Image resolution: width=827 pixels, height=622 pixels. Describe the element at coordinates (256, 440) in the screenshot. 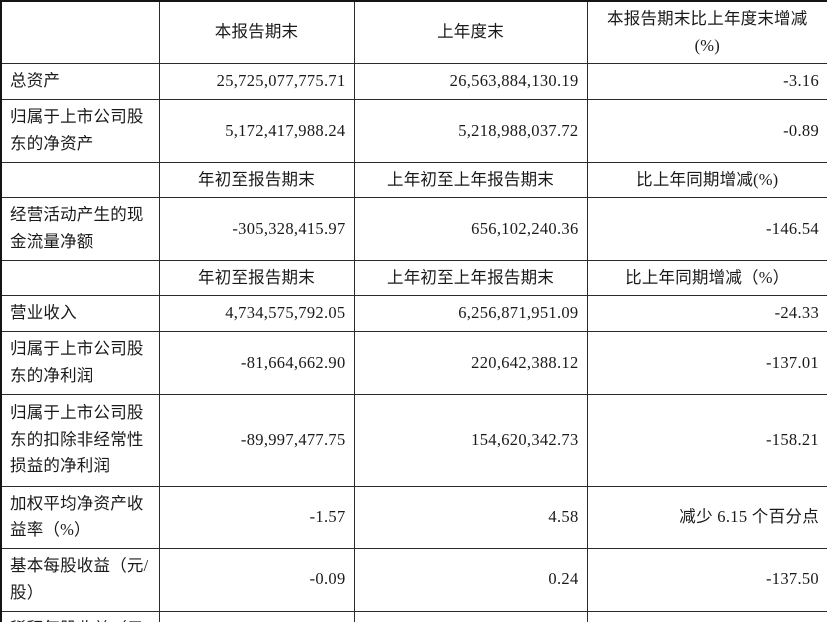

I see `cell-net-profit-excl-current: -89,997,477.75` at that location.